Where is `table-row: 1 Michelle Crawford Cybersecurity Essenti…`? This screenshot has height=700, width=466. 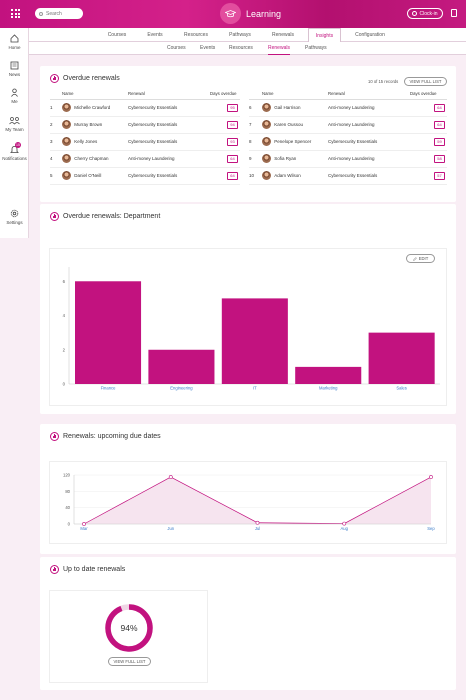 table-row: 1 Michelle Crawford Cybersecurity Essenti… is located at coordinates (145, 108).